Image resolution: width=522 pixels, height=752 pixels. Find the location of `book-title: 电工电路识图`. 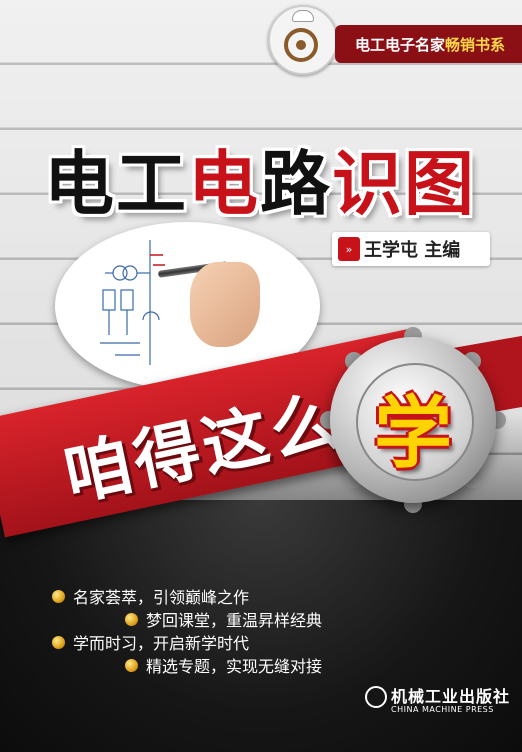

book-title: 电工电路识图 is located at coordinates (260, 178).